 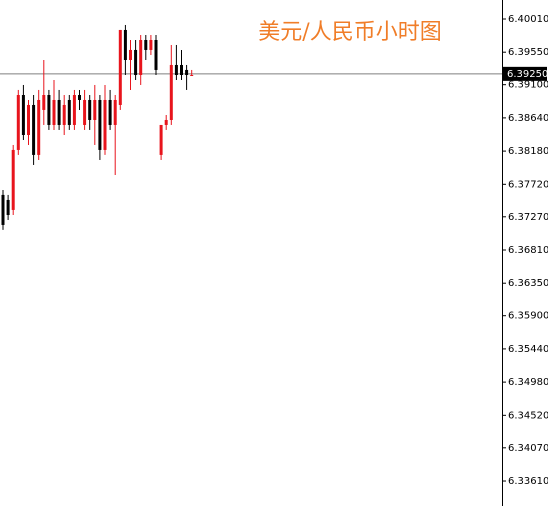 What do you see at coordinates (528, 316) in the screenshot?
I see `y-tick-label: 6.35900` at bounding box center [528, 316].